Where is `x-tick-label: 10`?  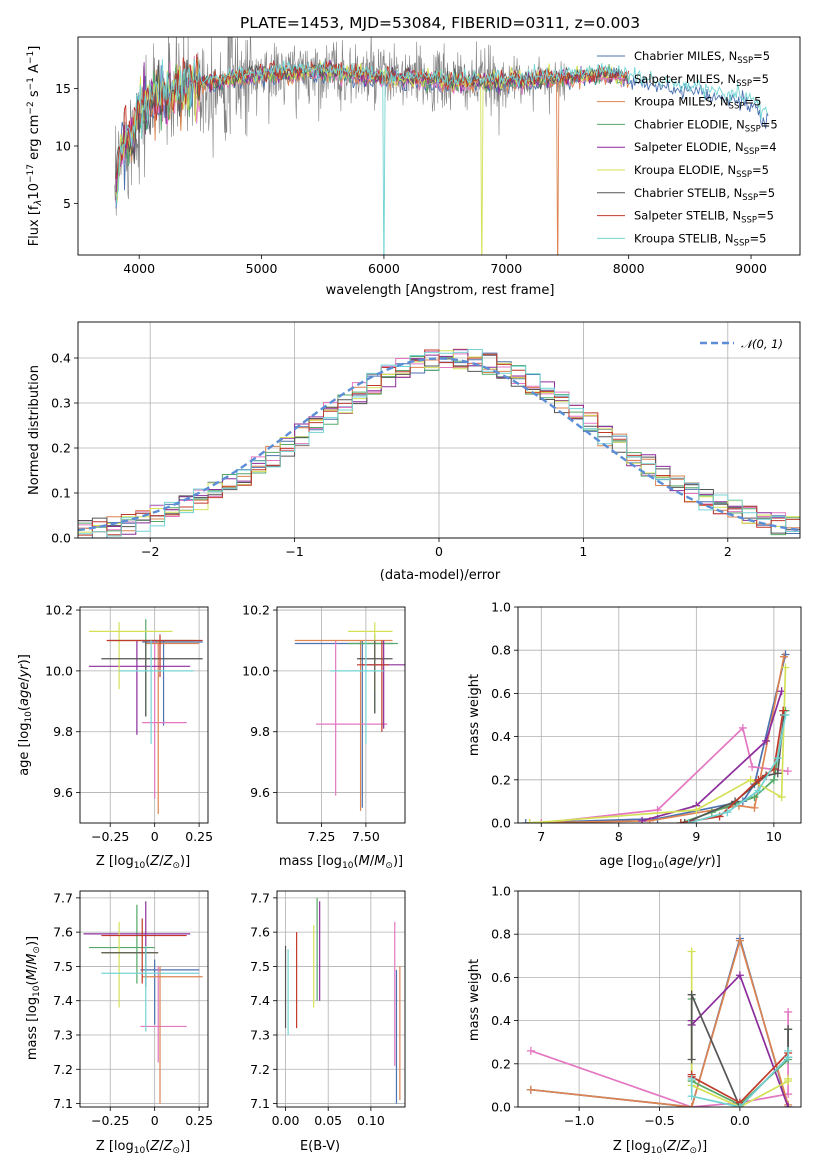
x-tick-label: 10 is located at coordinates (774, 836).